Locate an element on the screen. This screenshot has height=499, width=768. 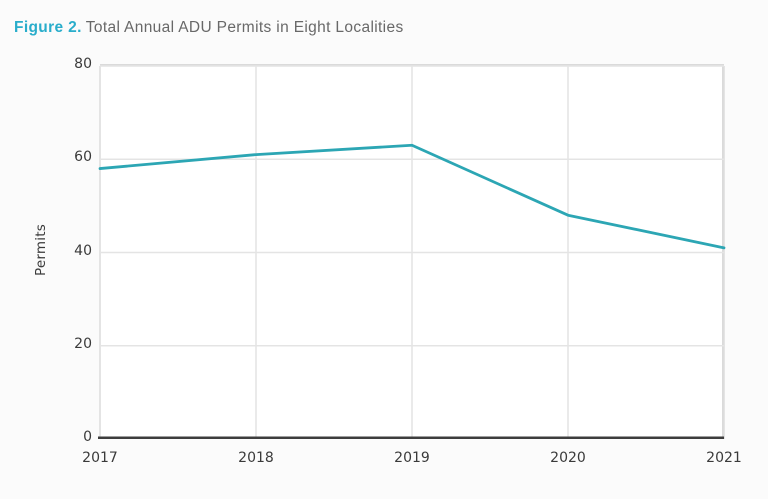
y-tick-label: 20 is located at coordinates (83, 343).